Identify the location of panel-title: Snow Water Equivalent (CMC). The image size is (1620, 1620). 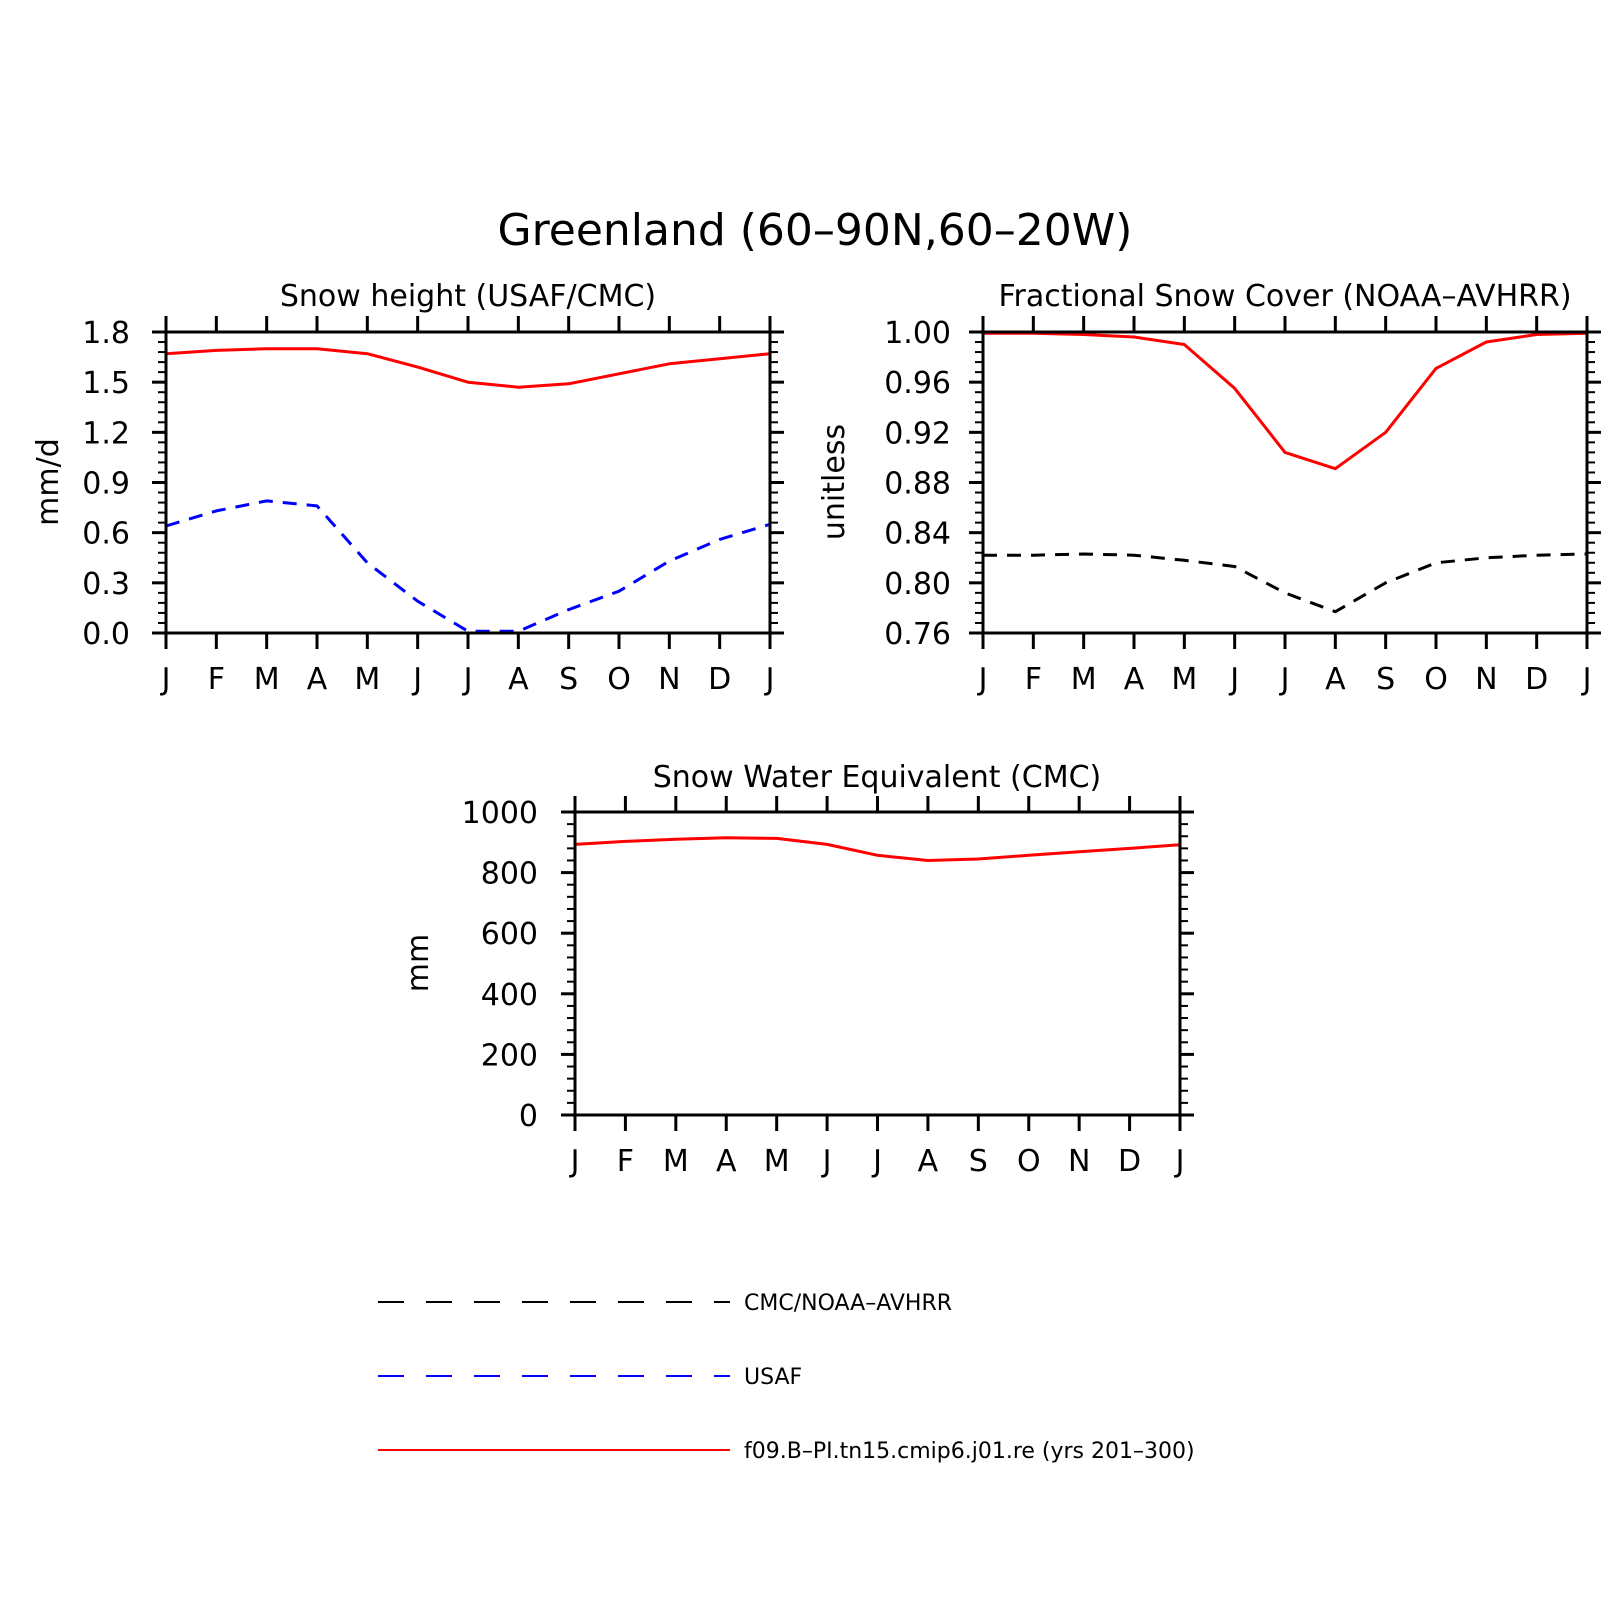
(877, 777).